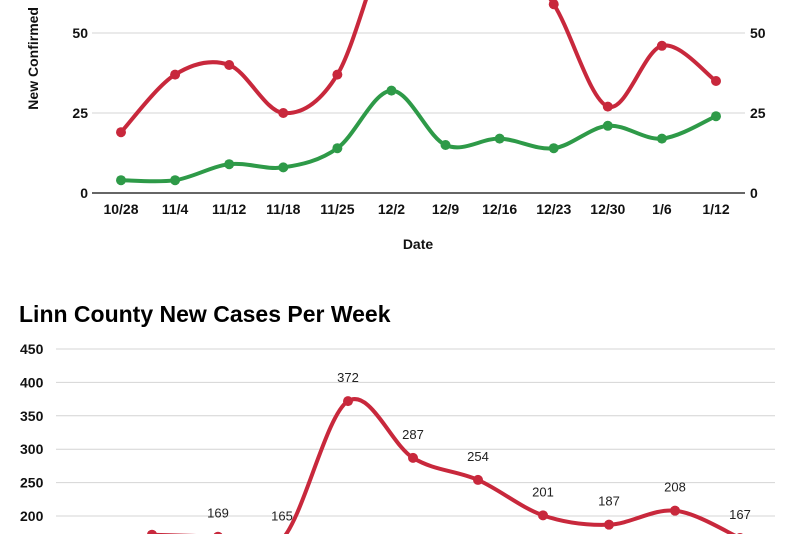  I want to click on bottom-chart-title: Linn County New Cases Per Week, so click(205, 314).